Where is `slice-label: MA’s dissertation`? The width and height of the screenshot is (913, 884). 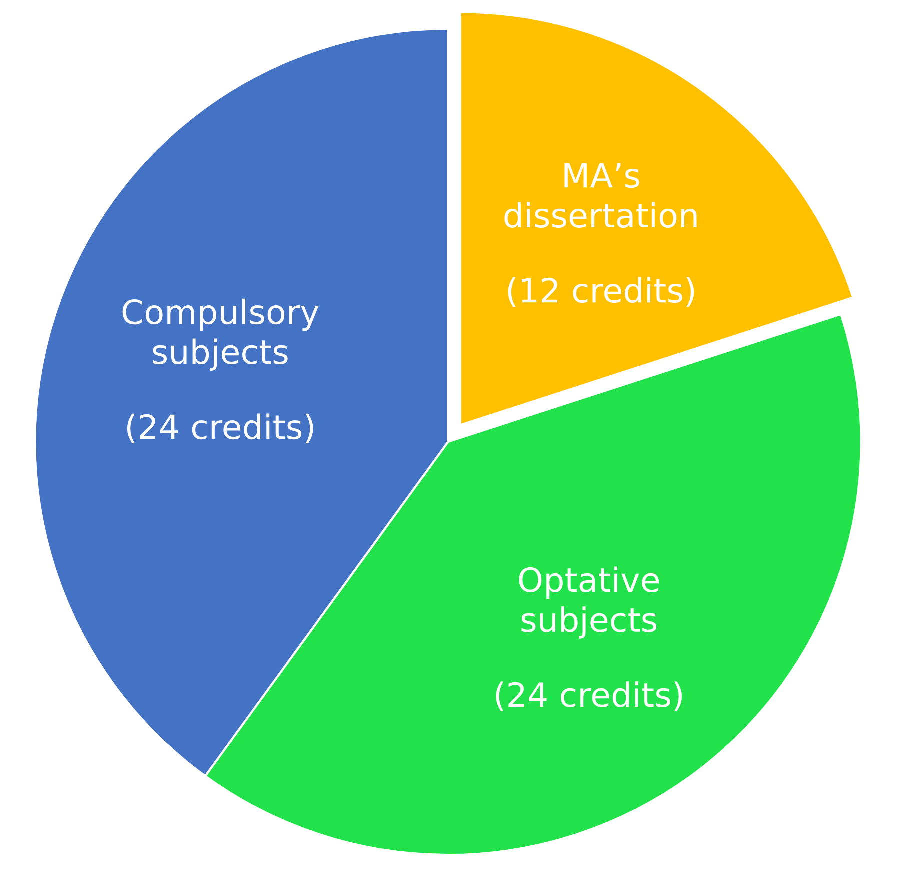 slice-label: MA’s dissertation is located at coordinates (600, 195).